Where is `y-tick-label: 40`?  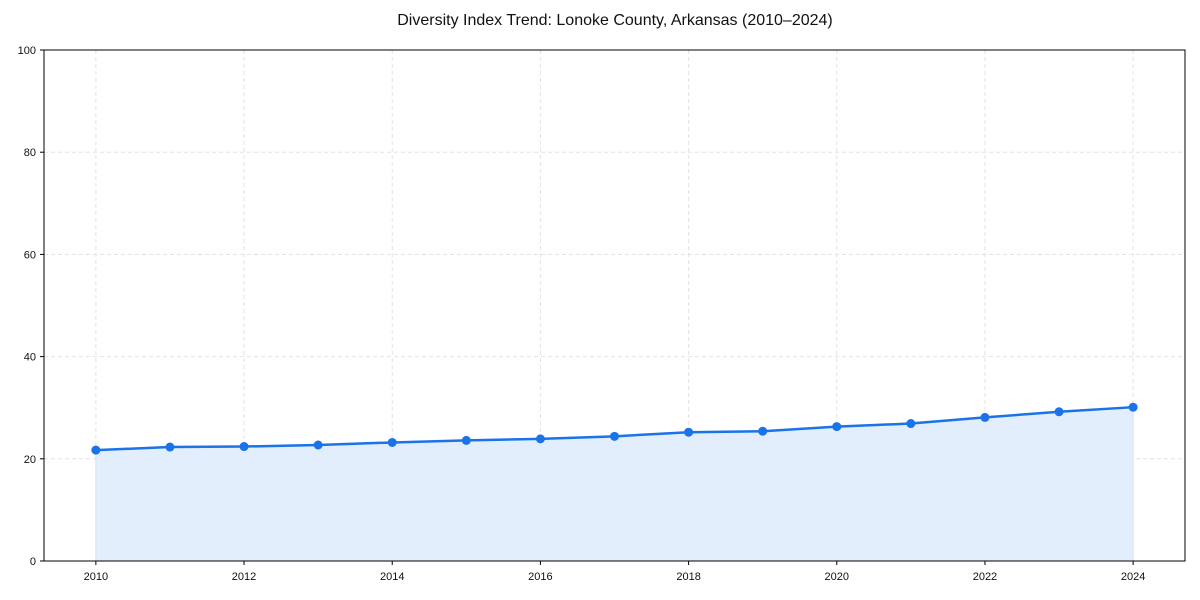 y-tick-label: 40 is located at coordinates (30, 358).